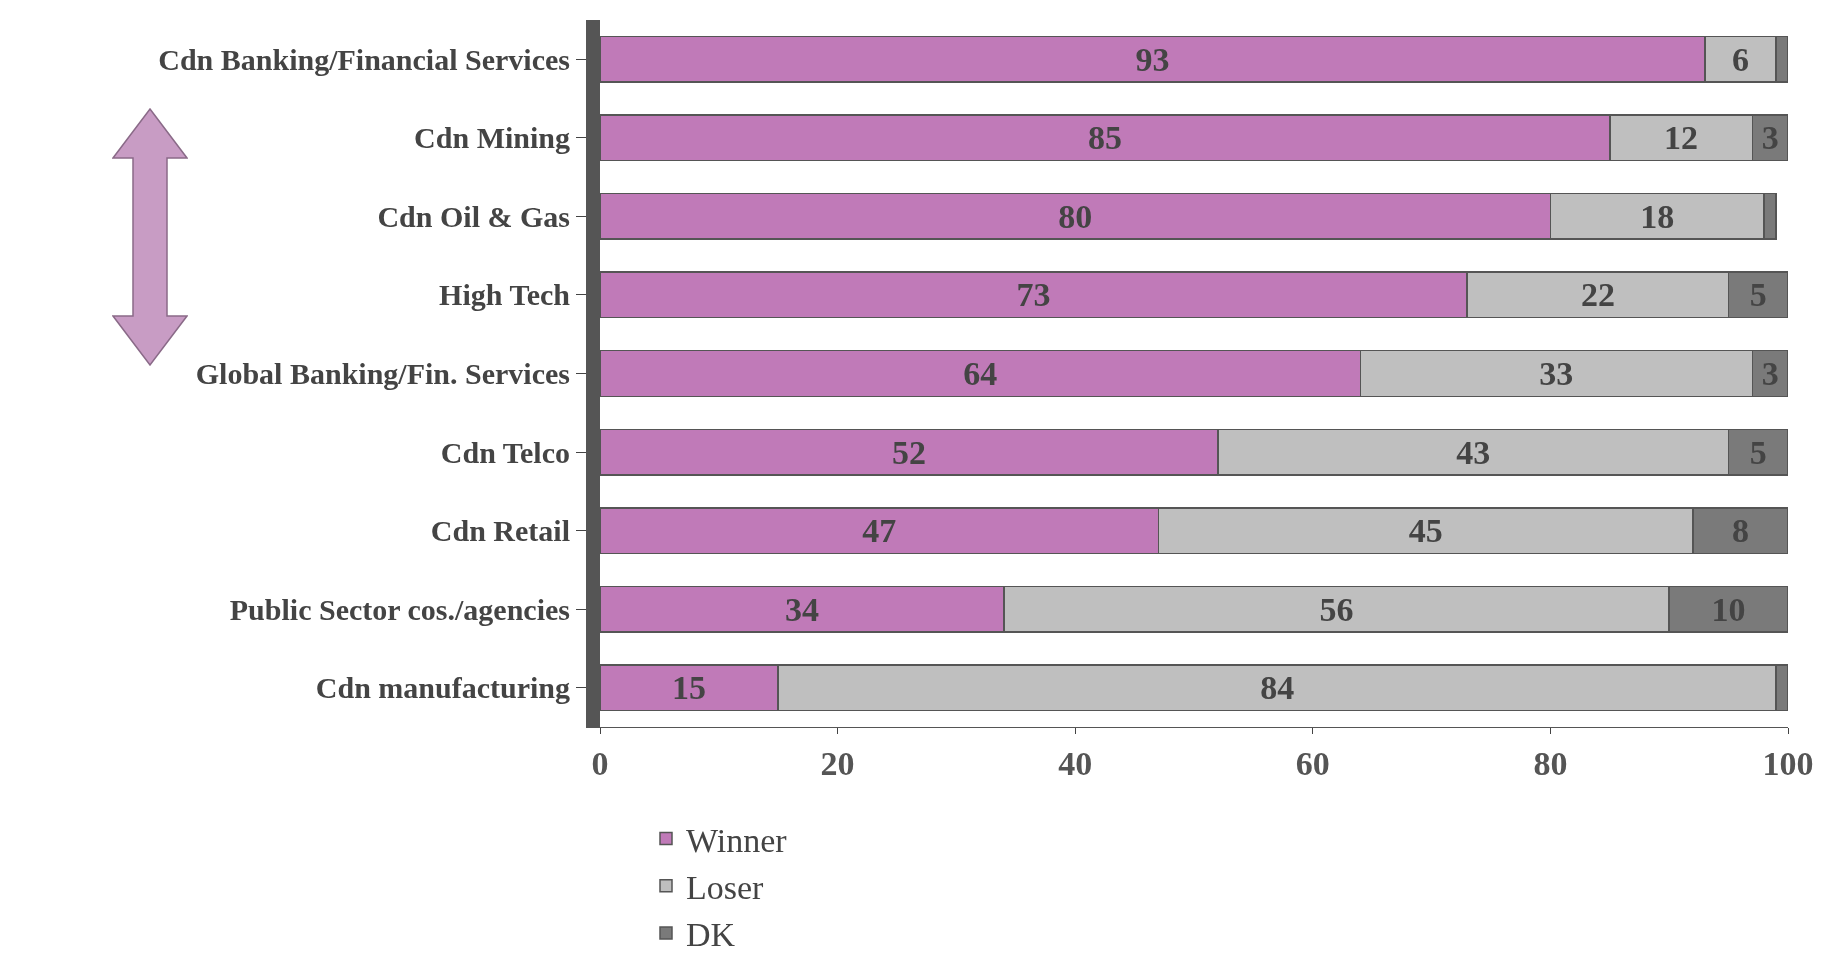 The image size is (1828, 962). I want to click on data-label: 22, so click(1597, 295).